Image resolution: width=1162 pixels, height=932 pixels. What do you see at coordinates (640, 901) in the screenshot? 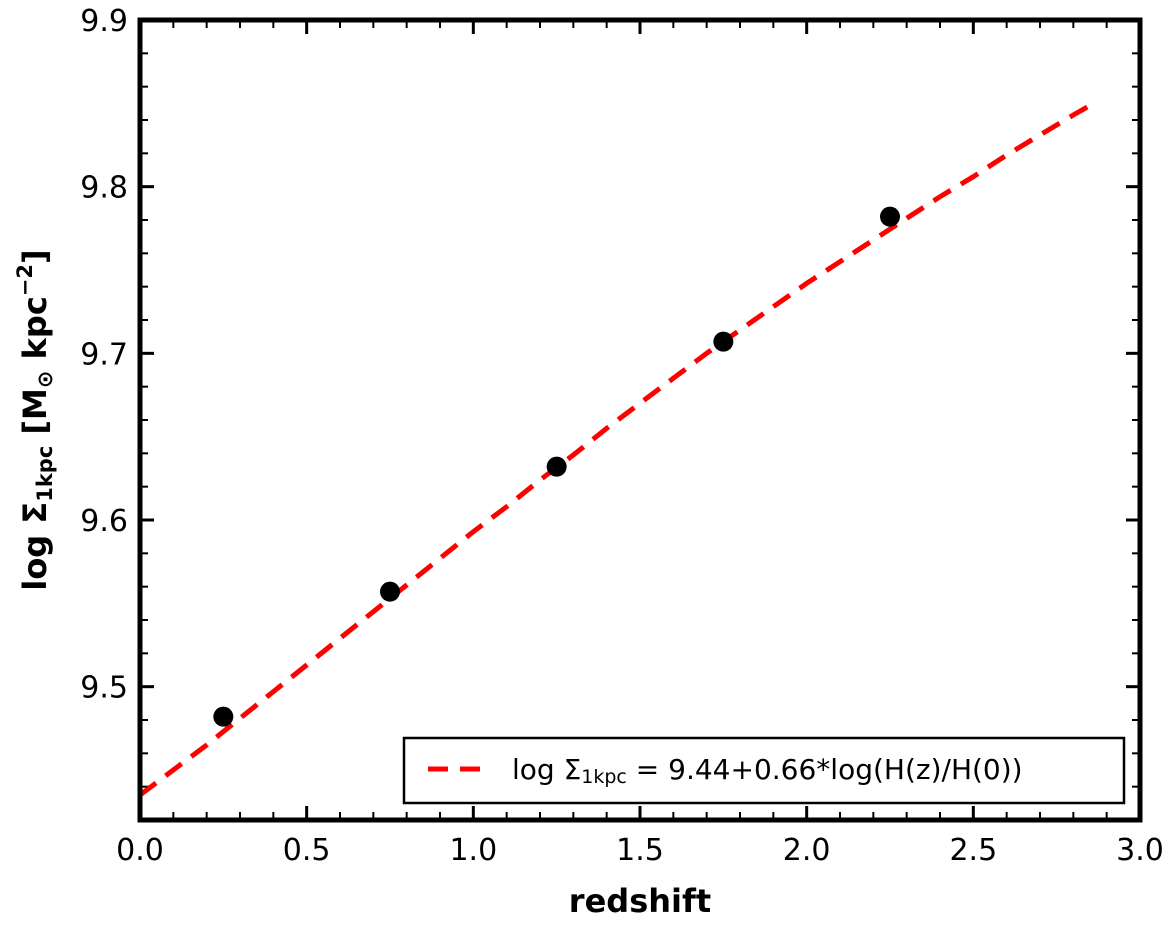
I see `x-axis-label: redshift` at bounding box center [640, 901].